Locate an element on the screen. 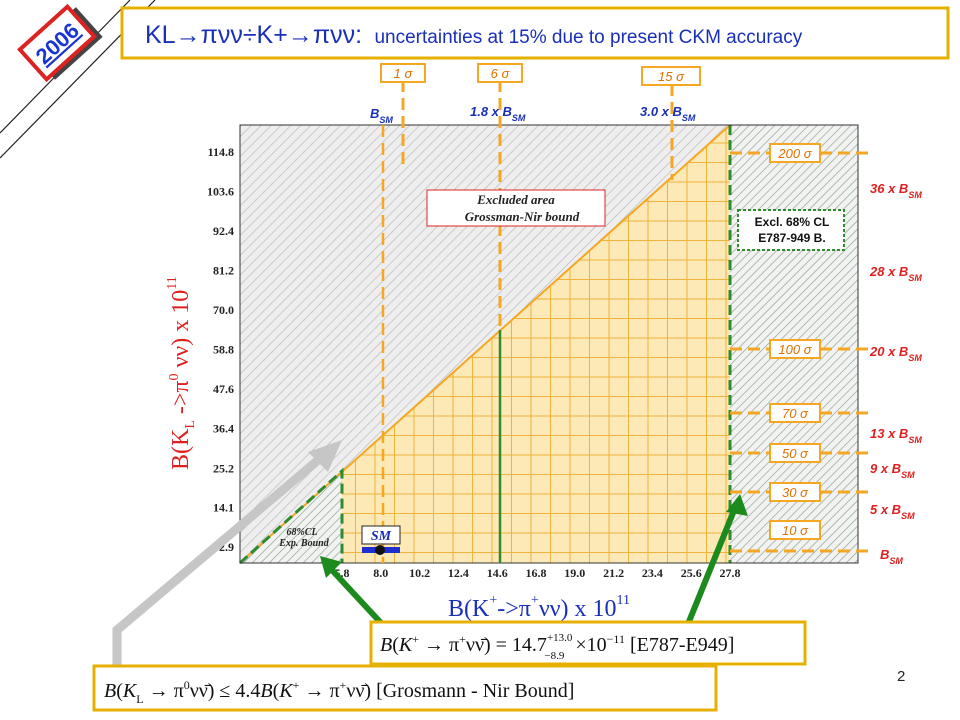 Image resolution: width=960 pixels, height=720 pixels. green-arrow-right is located at coordinates (711, 566).